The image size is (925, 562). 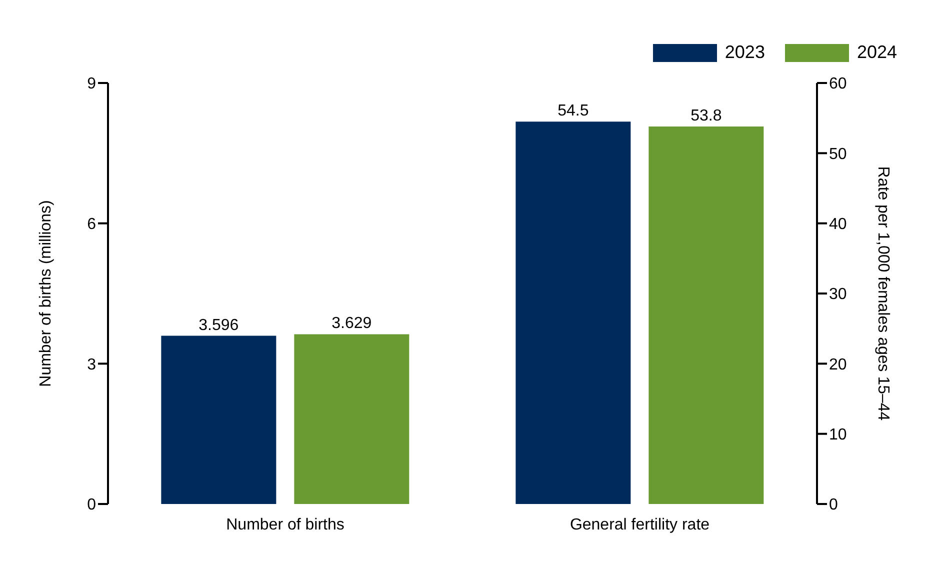 What do you see at coordinates (218, 325) in the screenshot?
I see `data-label: 3.596` at bounding box center [218, 325].